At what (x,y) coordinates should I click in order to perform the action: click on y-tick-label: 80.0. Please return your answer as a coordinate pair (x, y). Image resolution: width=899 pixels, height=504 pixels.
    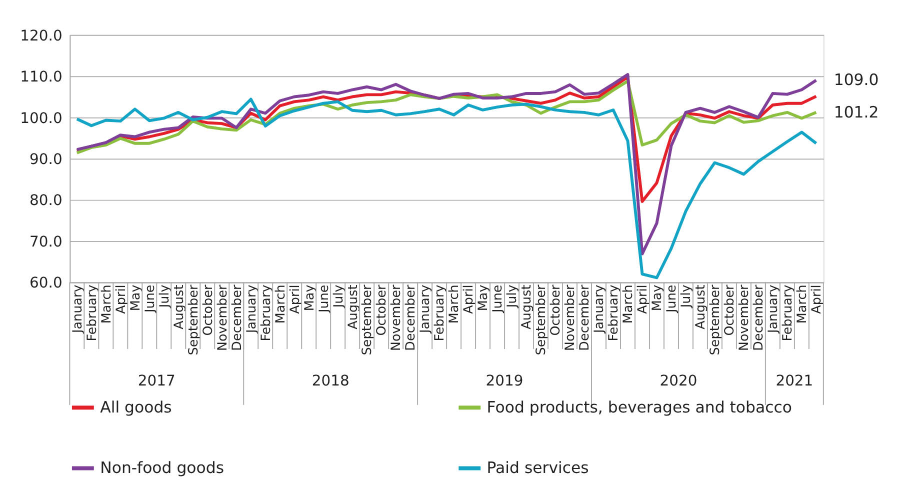
    Looking at the image, I should click on (46, 201).